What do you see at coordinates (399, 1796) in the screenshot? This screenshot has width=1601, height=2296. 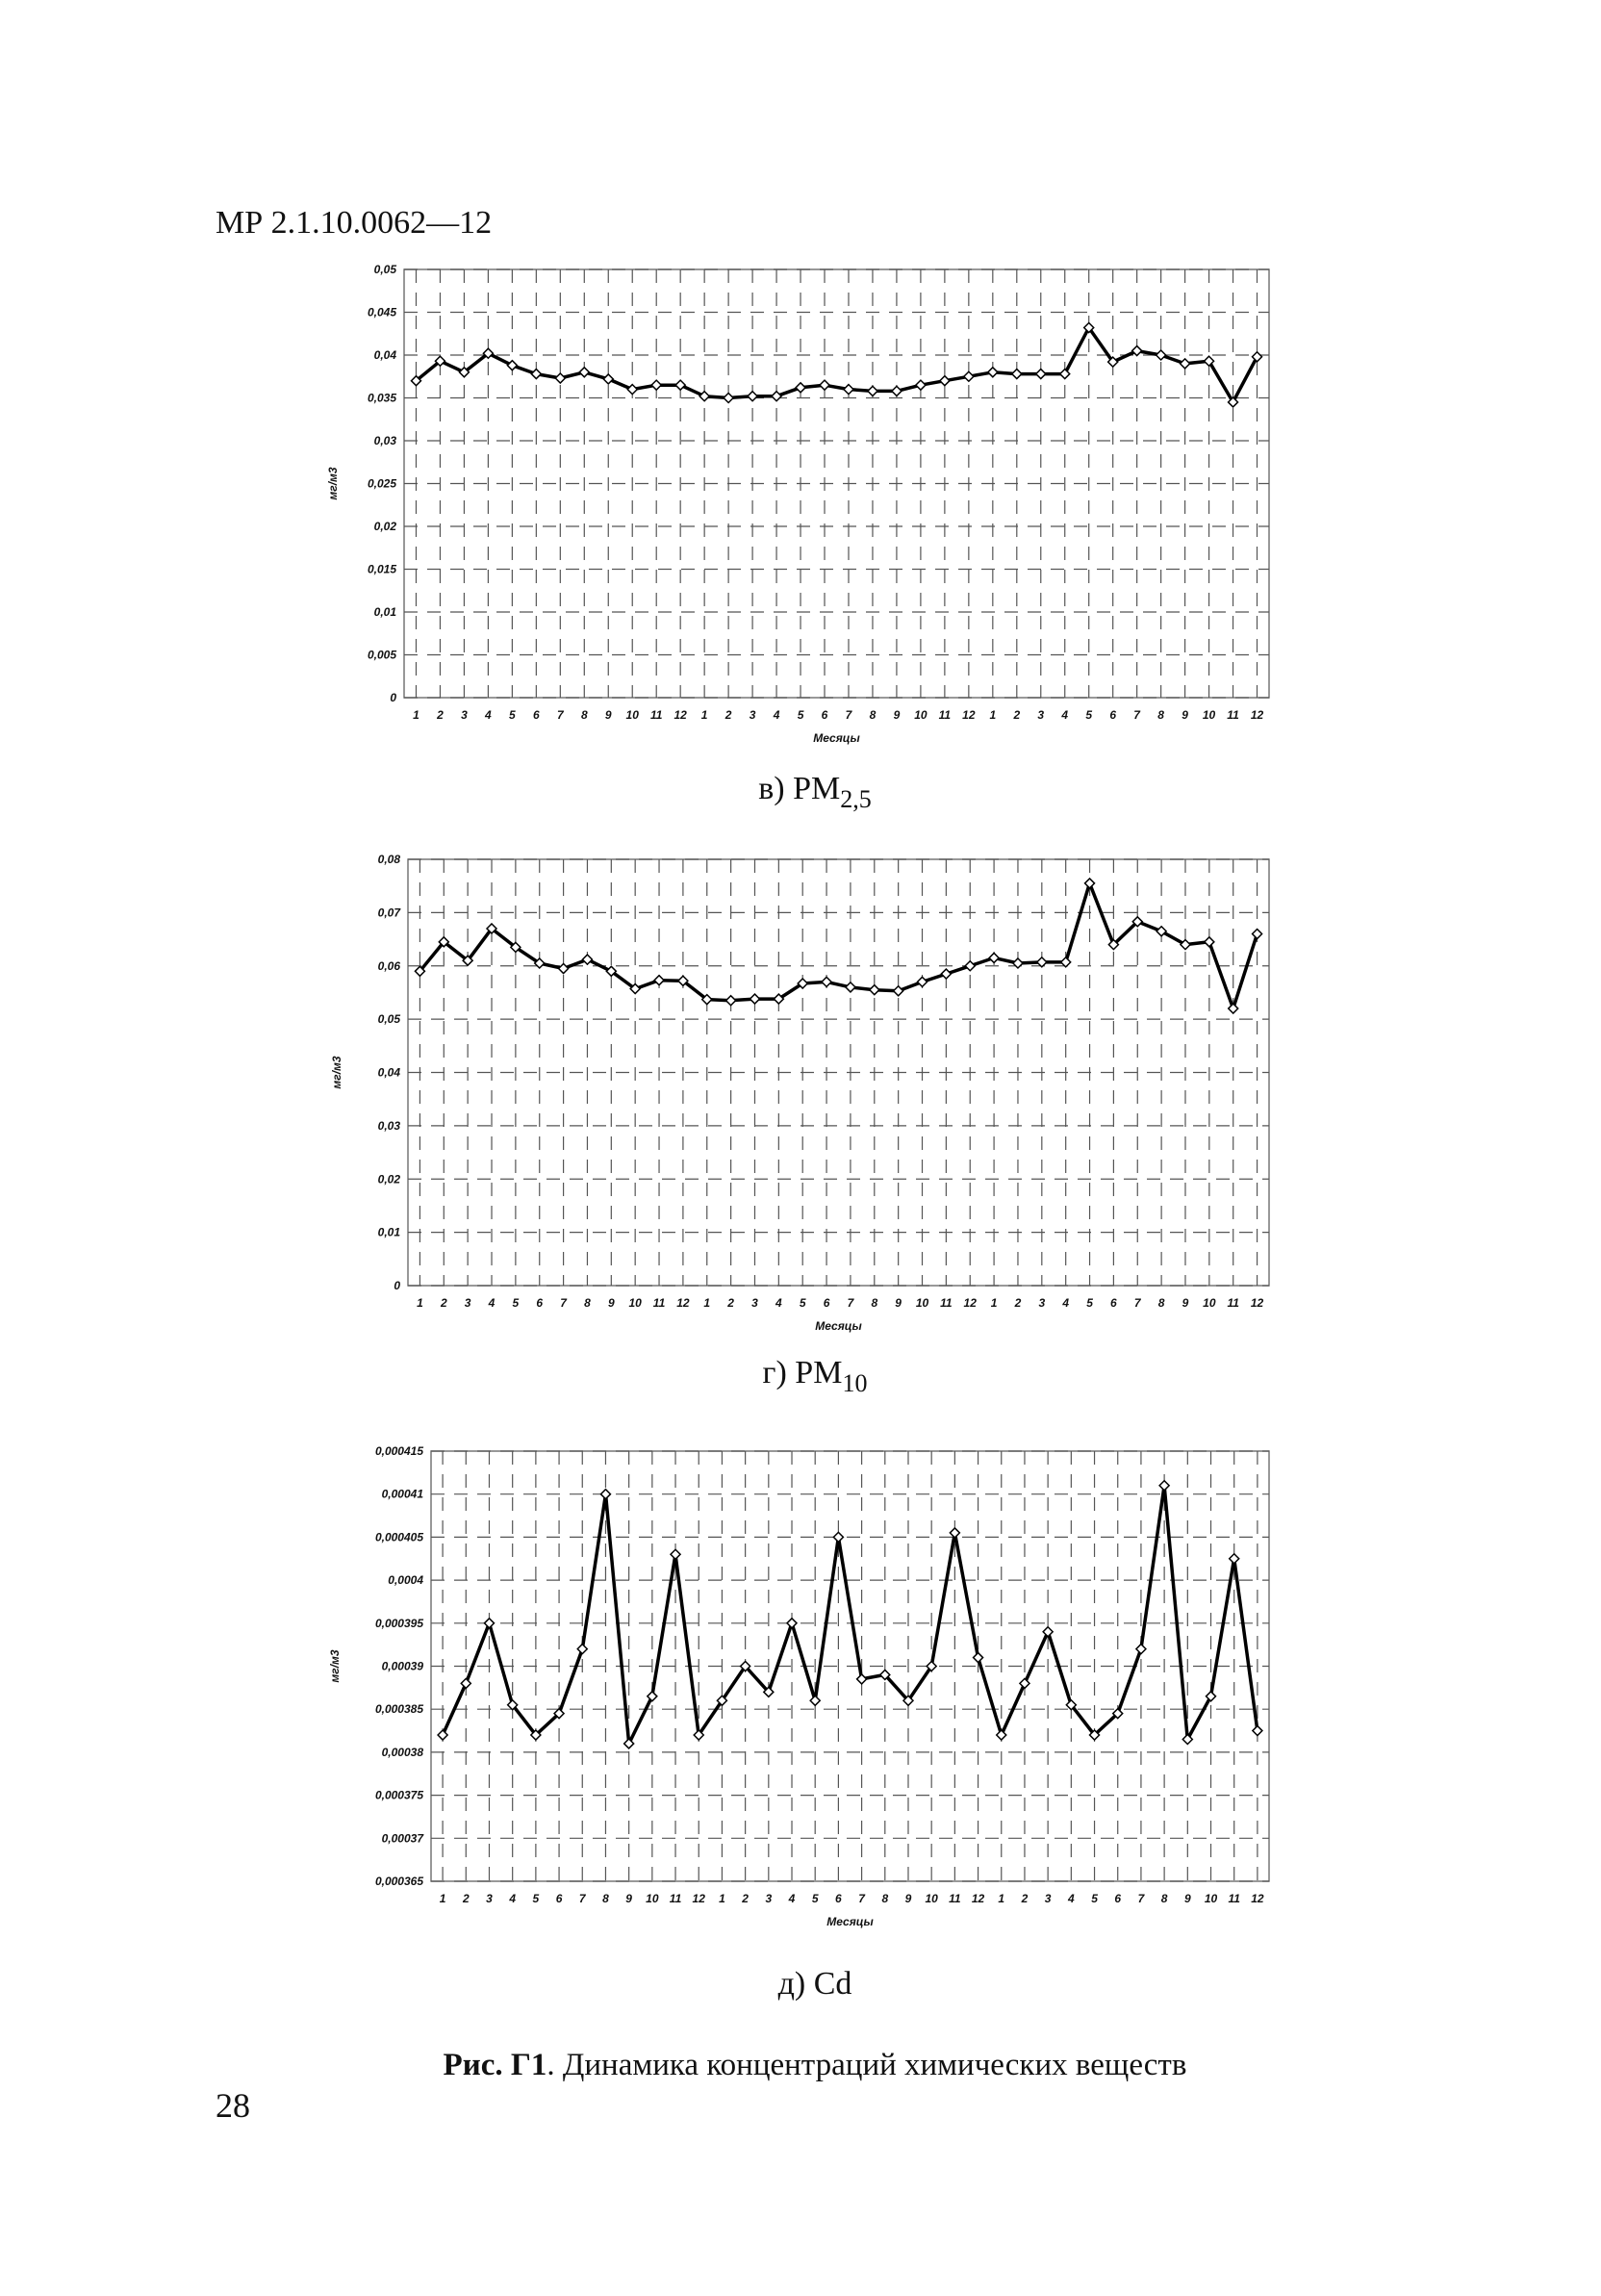 I see `y-tick-label: 0,000375` at bounding box center [399, 1796].